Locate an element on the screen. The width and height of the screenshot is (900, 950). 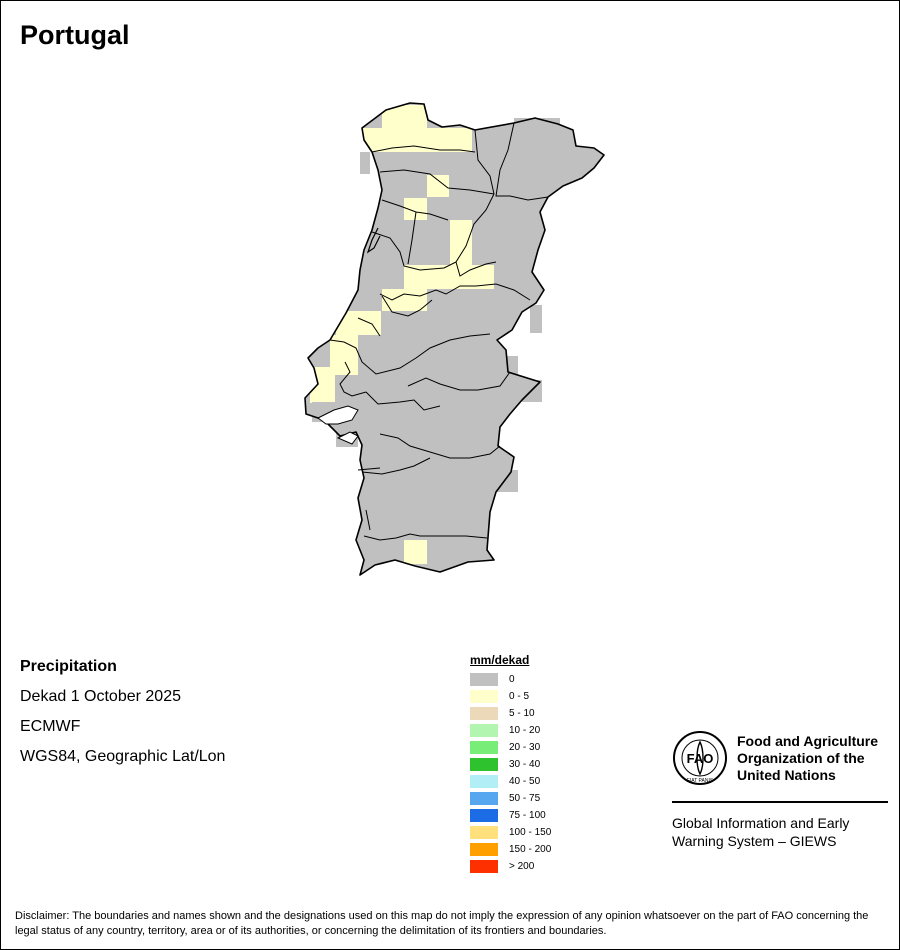
legend-label: 0 - 5 is located at coordinates (519, 696).